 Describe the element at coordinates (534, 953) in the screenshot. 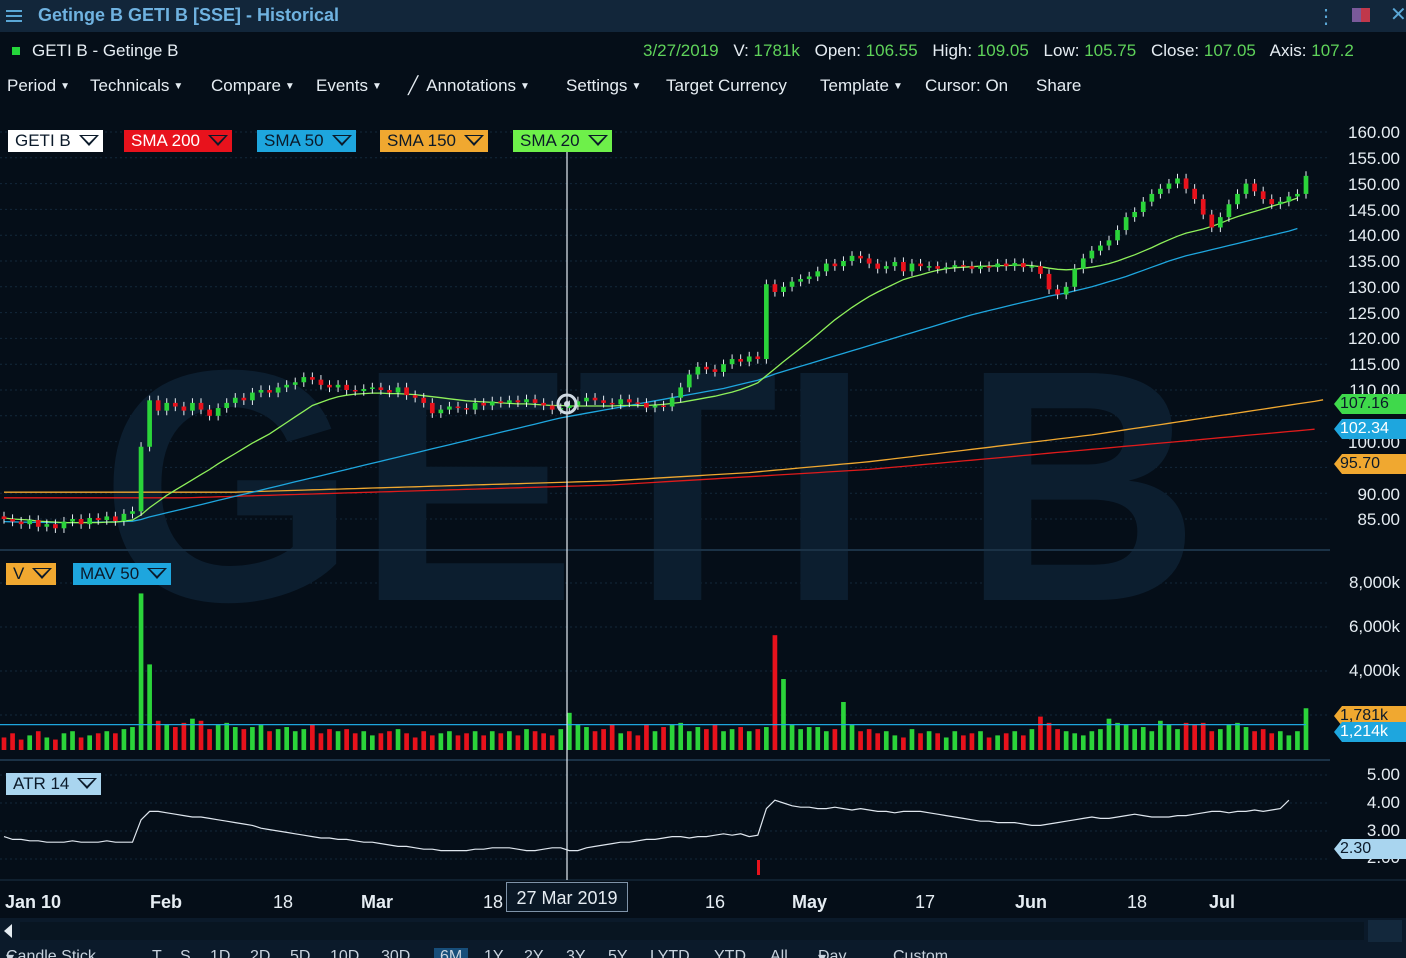

I see `period-2y: 2Y` at that location.